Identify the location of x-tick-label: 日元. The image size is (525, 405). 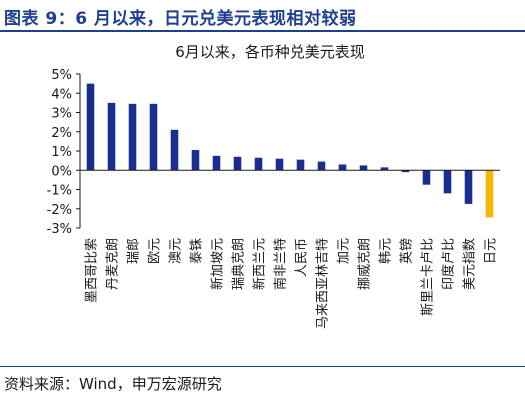
(491, 251).